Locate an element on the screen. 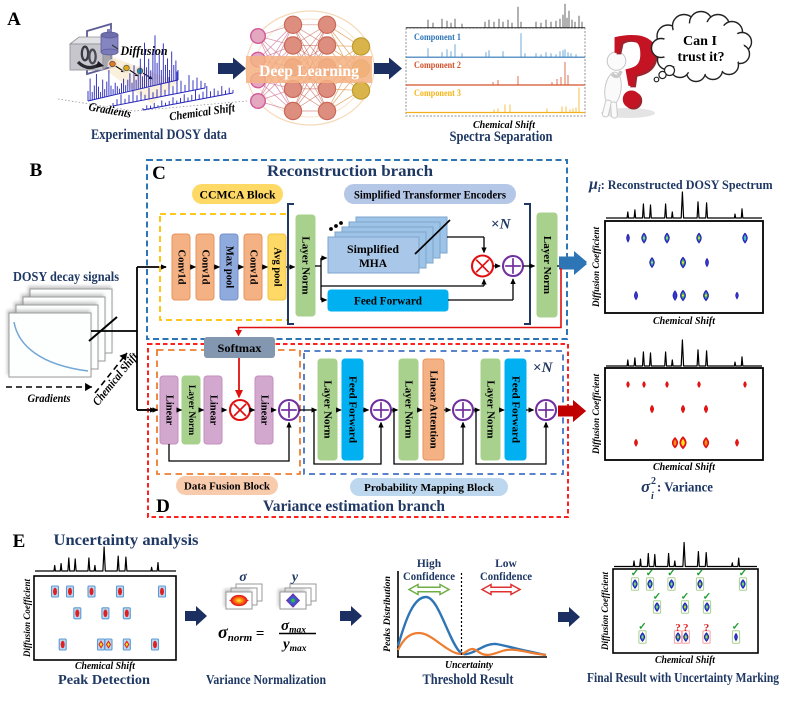  svg-text: Data Fusion Block is located at coordinates (227, 487).